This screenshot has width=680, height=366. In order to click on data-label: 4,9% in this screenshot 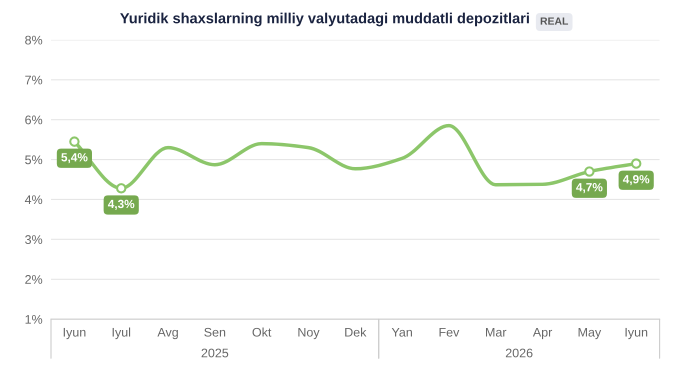, I will do `click(636, 180)`.